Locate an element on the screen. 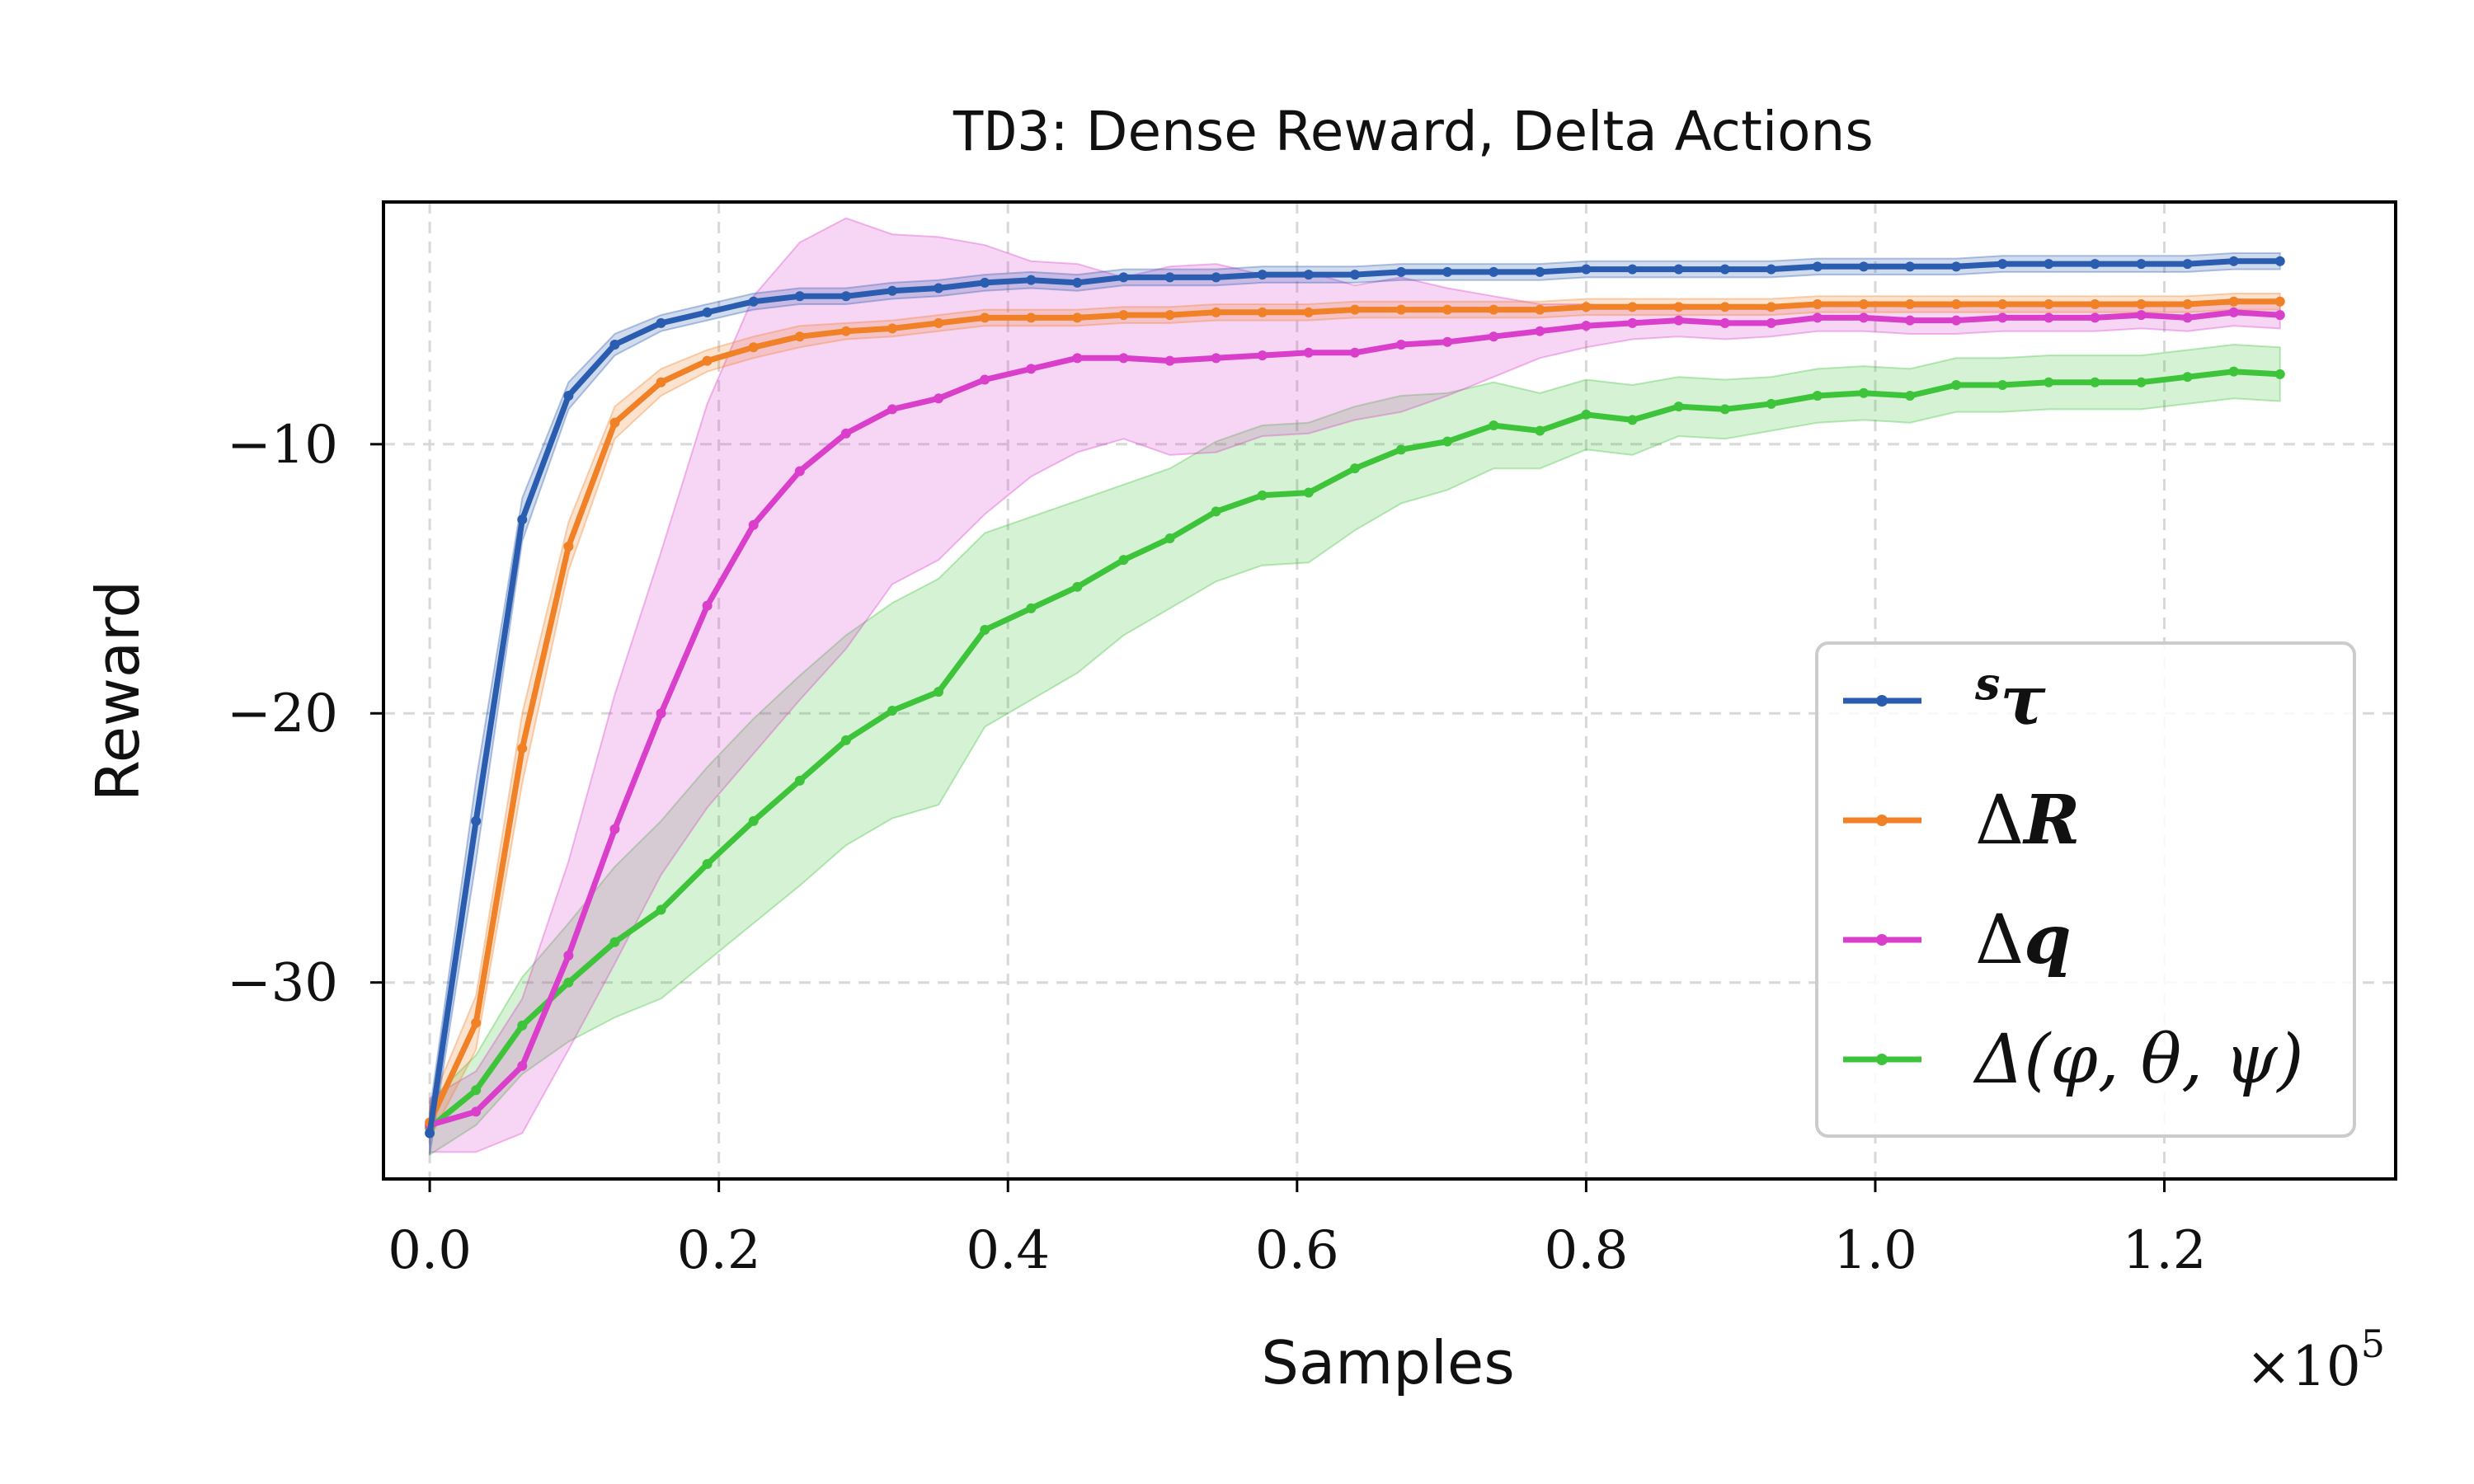 The image size is (2474, 1484). legend-label-1: ΔR is located at coordinates (2027, 820).